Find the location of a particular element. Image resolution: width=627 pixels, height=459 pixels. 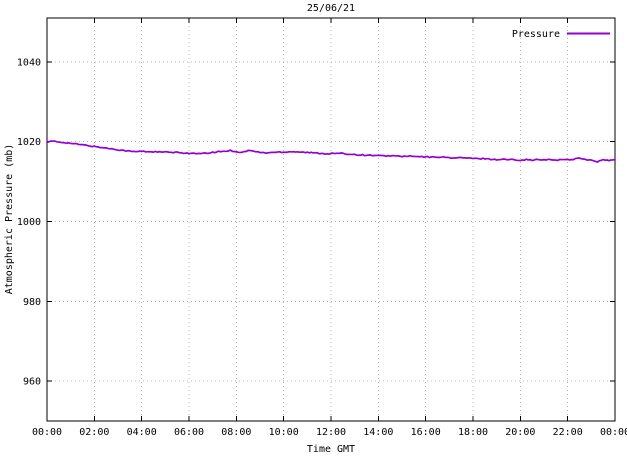

y-tick-labels: 960 980 1000 1020 1040 is located at coordinates (29, 222).